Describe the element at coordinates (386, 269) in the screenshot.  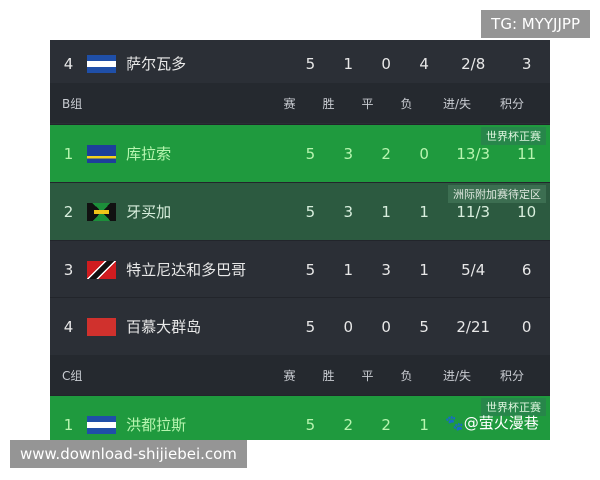
I see `draw: 3` at that location.